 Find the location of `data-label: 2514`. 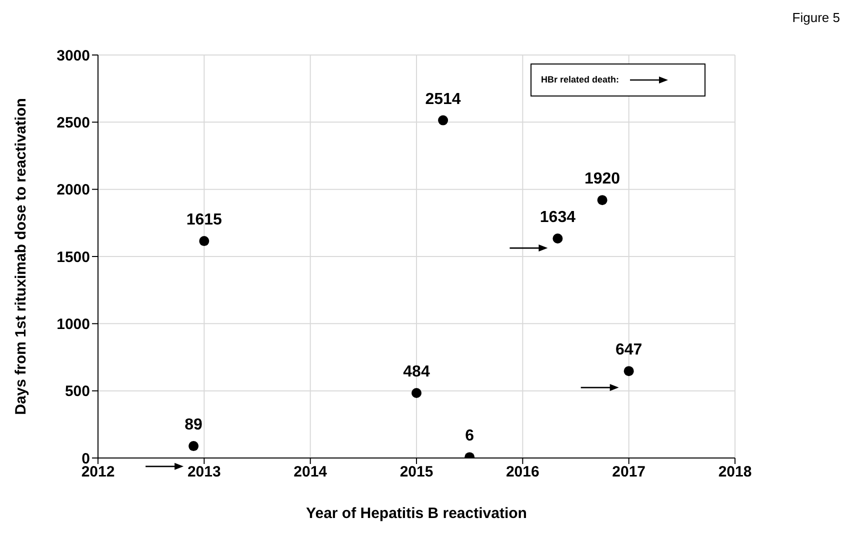

data-label: 2514 is located at coordinates (443, 99).